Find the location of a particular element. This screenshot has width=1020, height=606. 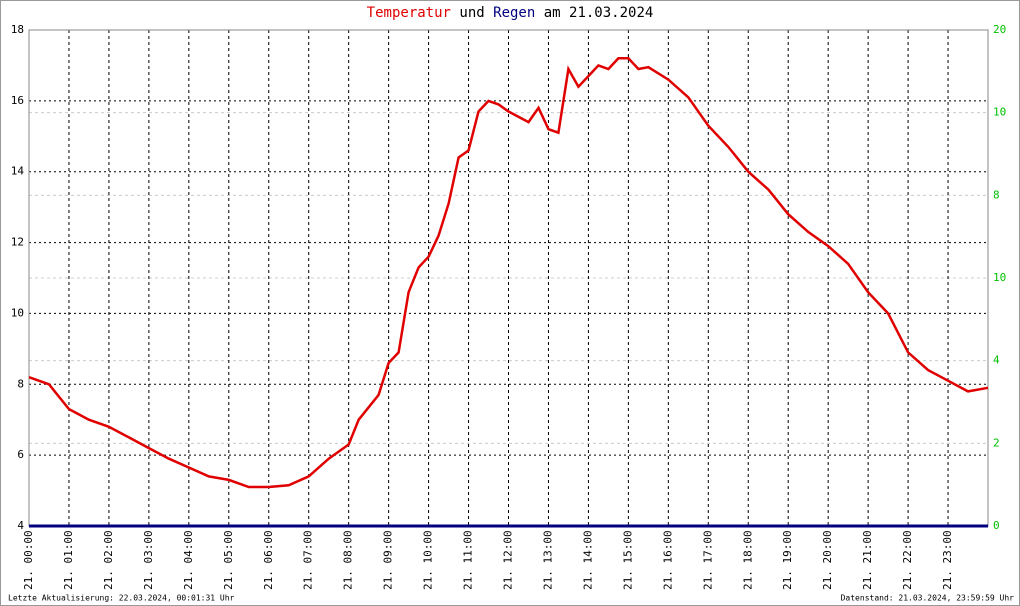

footer-right: Datenstand: 21.03.2024, 23:59:59 Uhr is located at coordinates (928, 598).